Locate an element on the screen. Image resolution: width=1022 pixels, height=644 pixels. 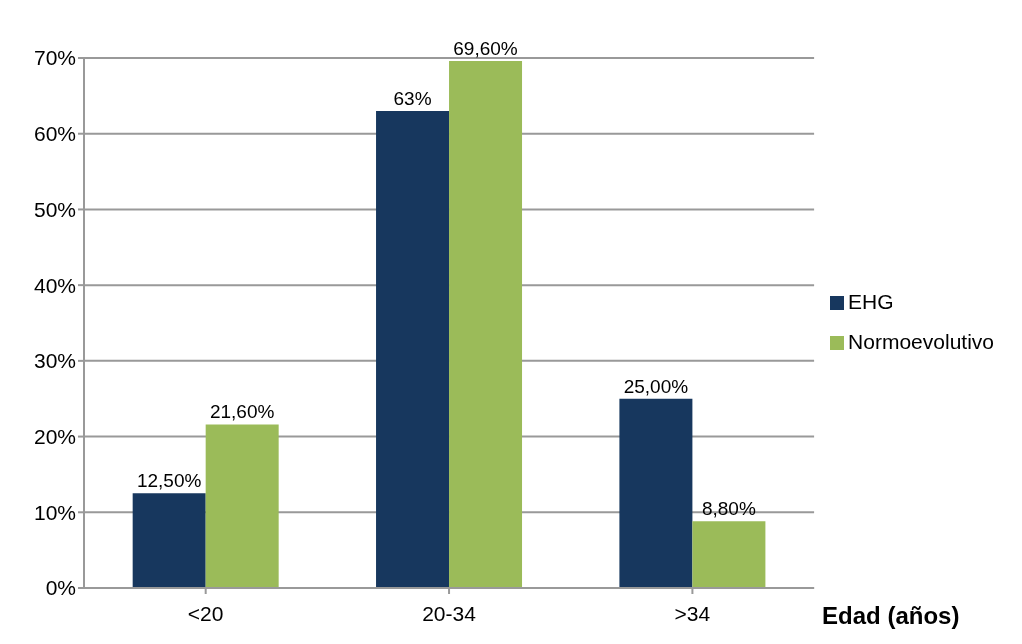
data-label: 25,00% is located at coordinates (656, 386).